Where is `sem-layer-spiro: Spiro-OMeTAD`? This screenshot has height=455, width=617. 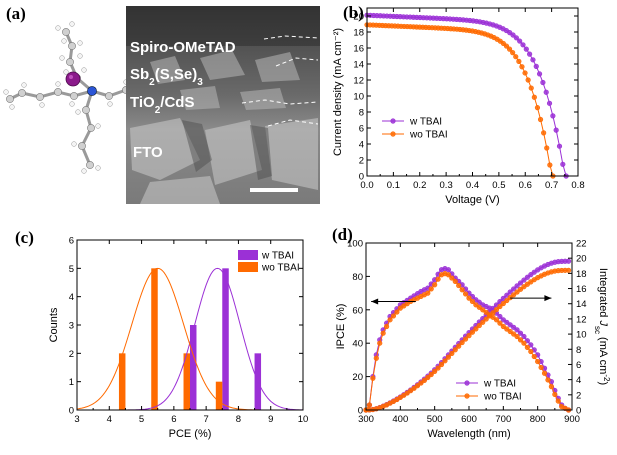 sem-layer-spiro: Spiro-OMeTAD is located at coordinates (183, 47).